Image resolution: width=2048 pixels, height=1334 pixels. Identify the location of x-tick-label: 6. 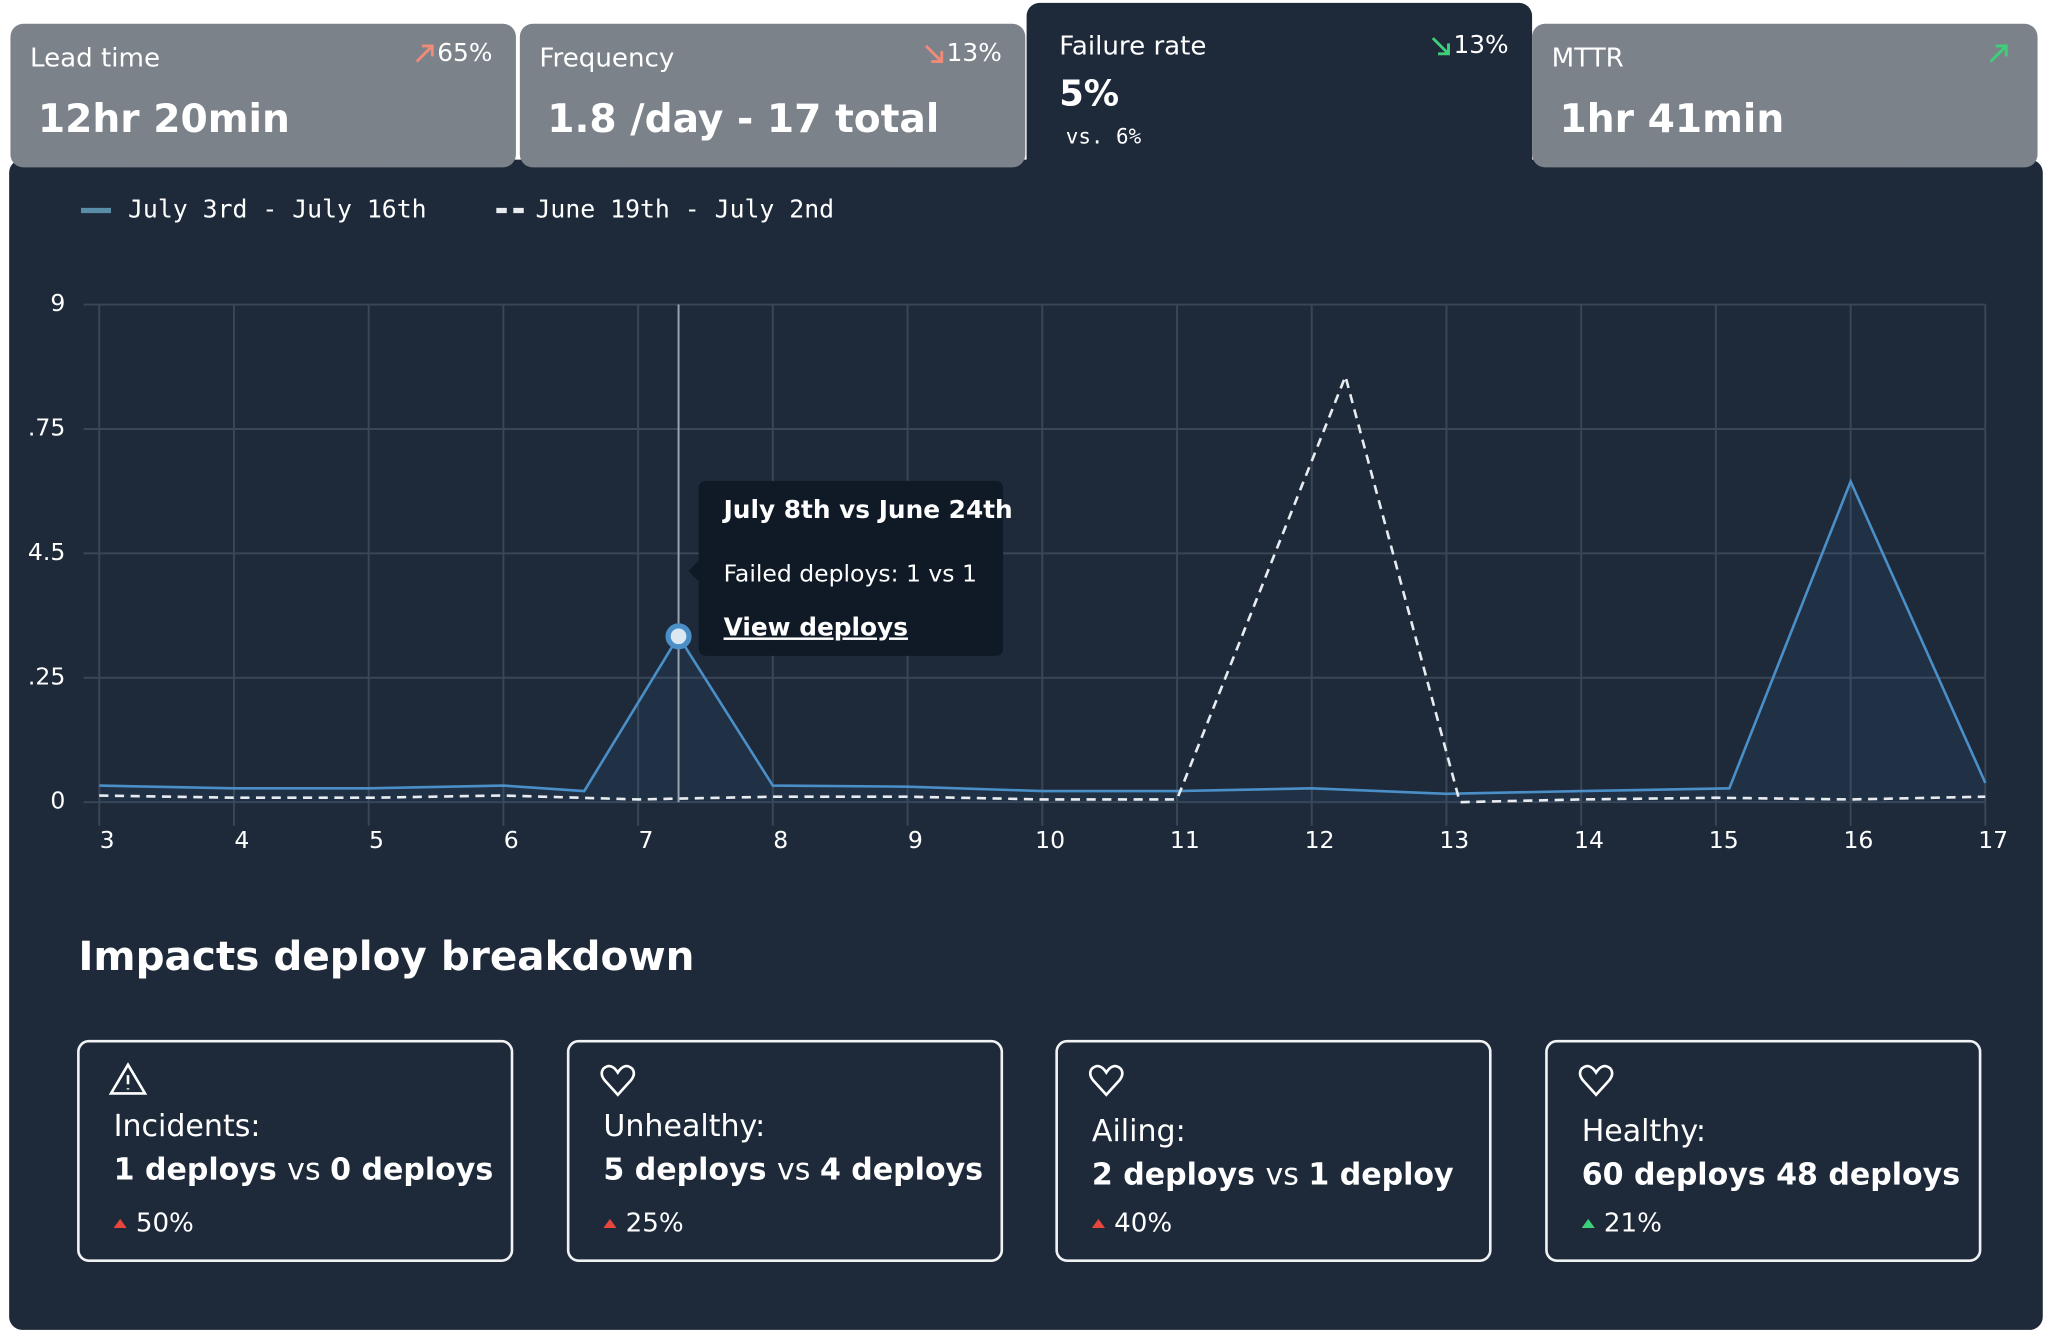
(511, 840).